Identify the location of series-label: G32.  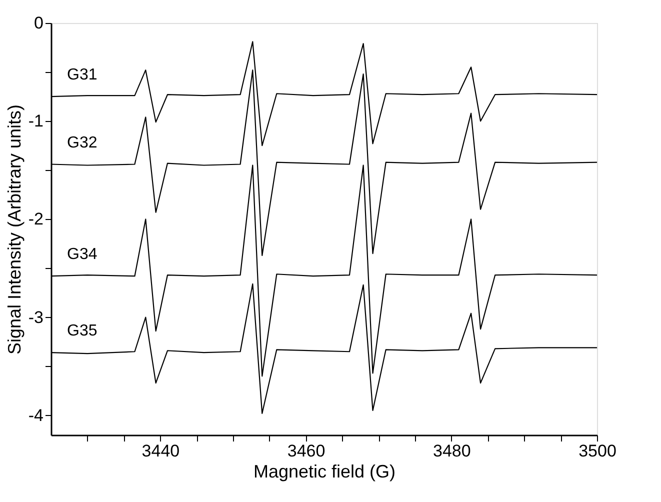
(82, 143).